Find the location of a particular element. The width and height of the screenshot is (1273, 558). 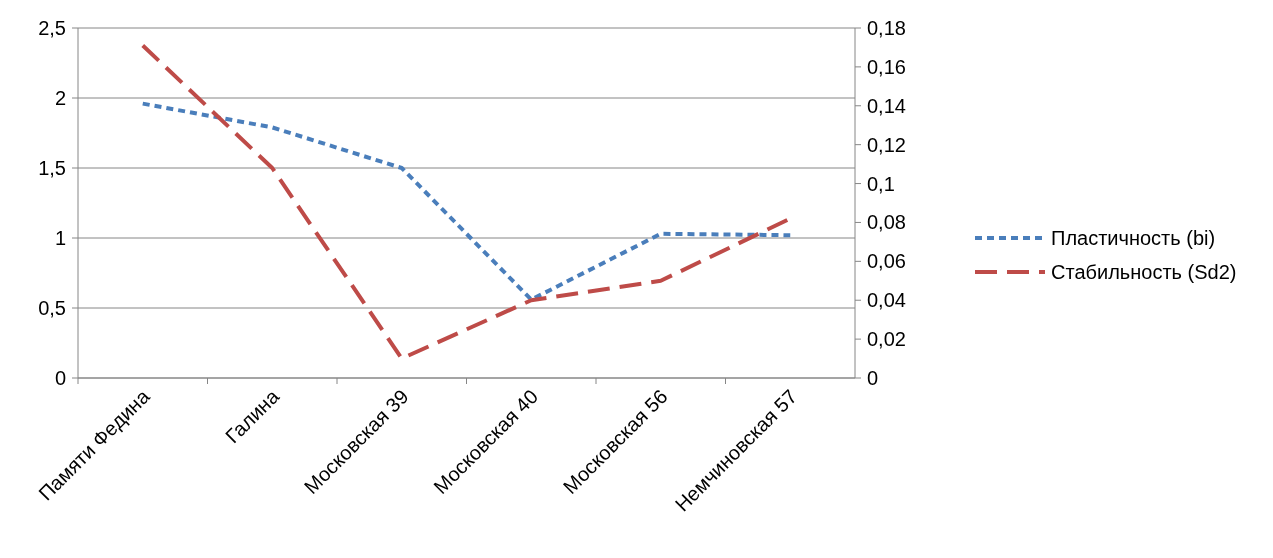

y2-tick-label: 0,02 is located at coordinates (886, 339).